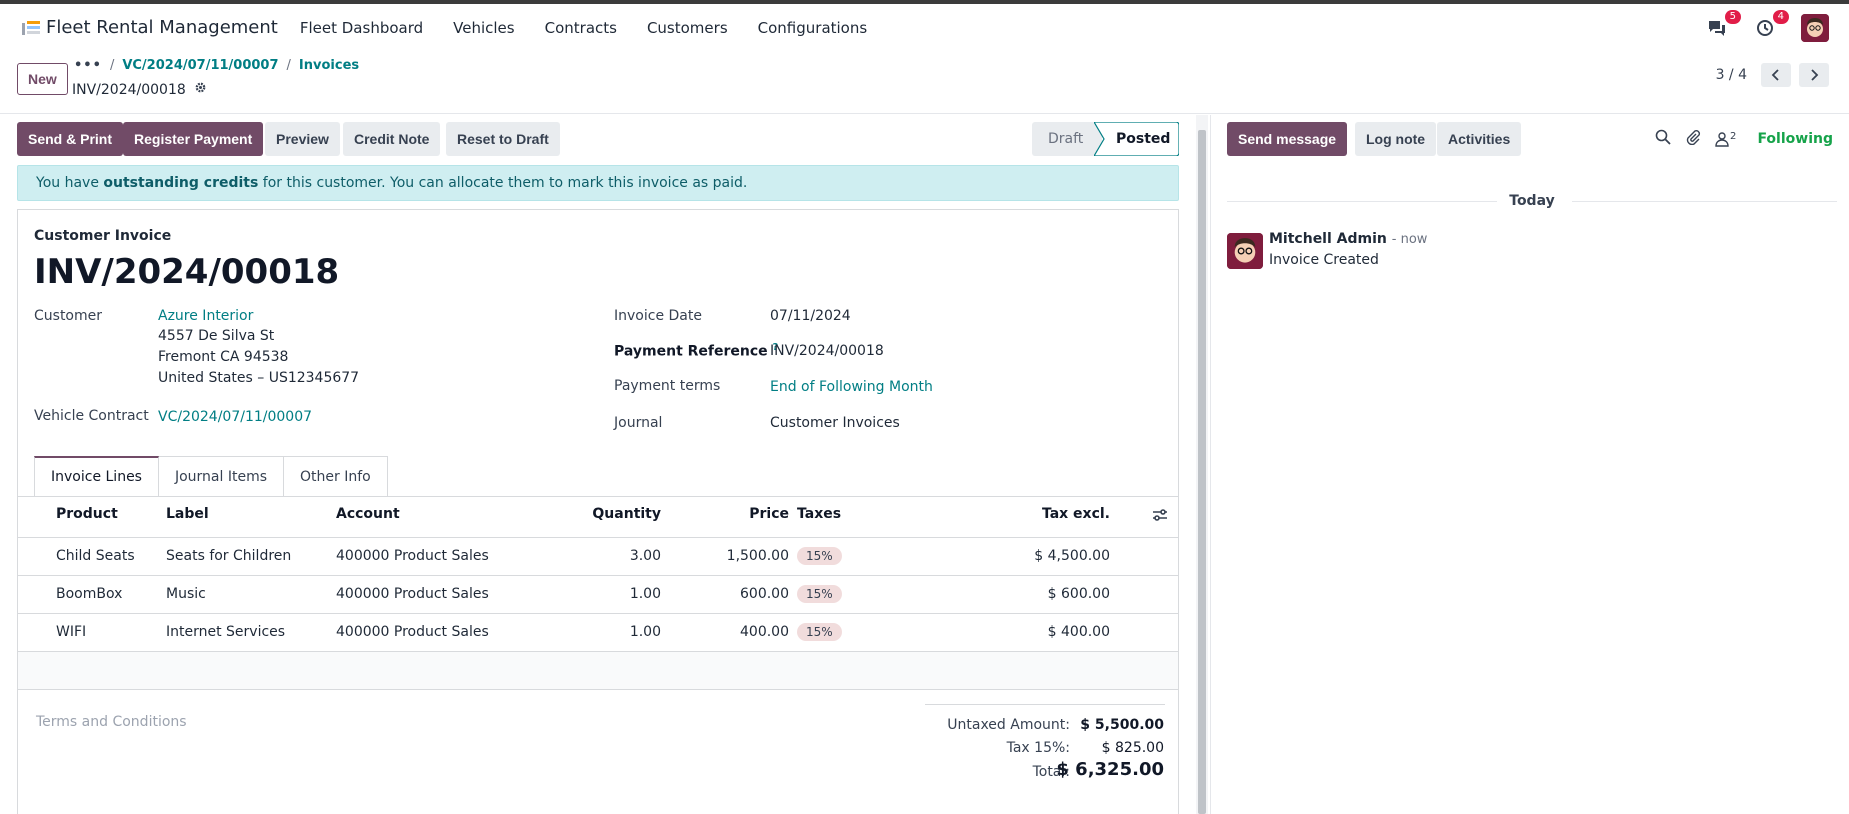 This screenshot has height=814, width=1849. What do you see at coordinates (775, 347) in the screenshot?
I see `help-tooltip-icon: ?` at bounding box center [775, 347].